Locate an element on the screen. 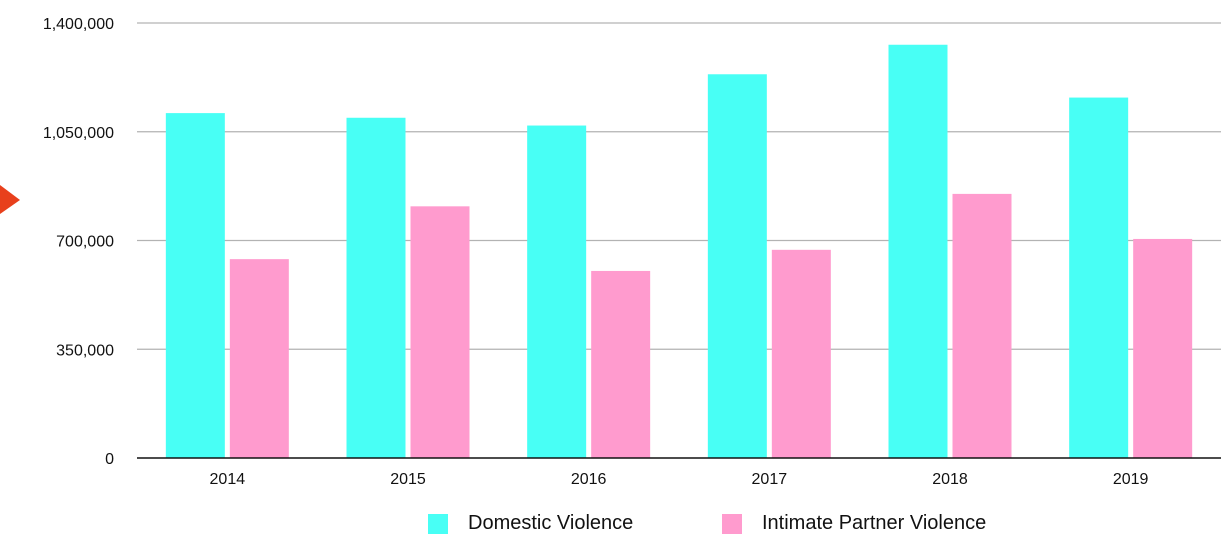 The width and height of the screenshot is (1231, 544). bar-domestic-violence-2018 is located at coordinates (918, 251).